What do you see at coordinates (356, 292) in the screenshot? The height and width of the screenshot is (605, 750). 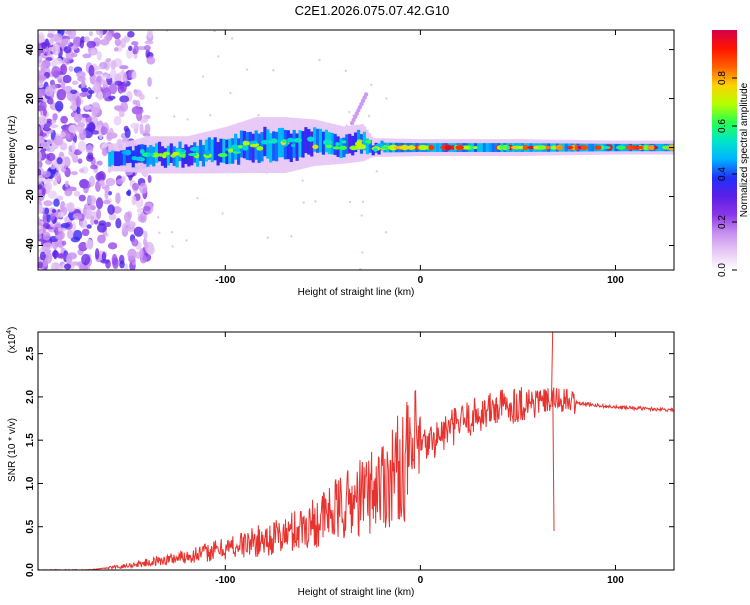 I see `spectrogram-xlabel: Height of straight line (km)` at bounding box center [356, 292].